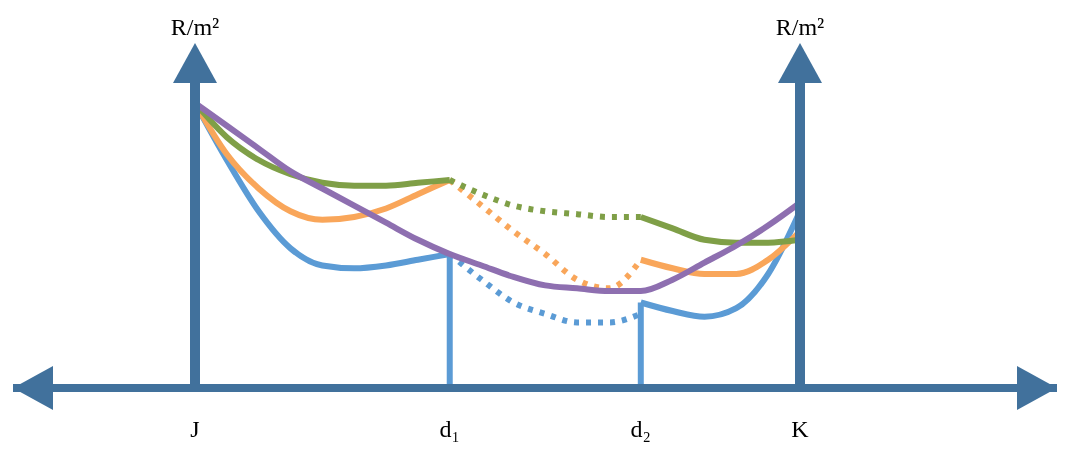  I want to click on x-tick-label: J, so click(195, 429).